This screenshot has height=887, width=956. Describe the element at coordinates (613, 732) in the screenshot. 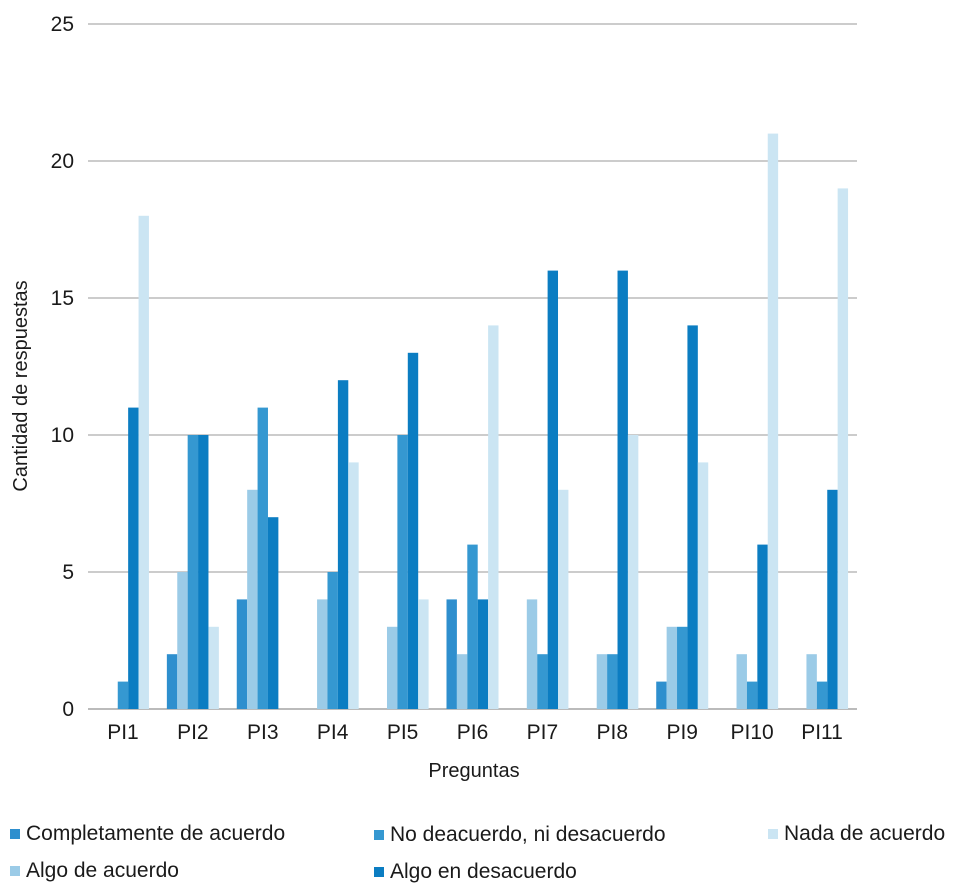

I see `x-tick-label: PI8` at that location.